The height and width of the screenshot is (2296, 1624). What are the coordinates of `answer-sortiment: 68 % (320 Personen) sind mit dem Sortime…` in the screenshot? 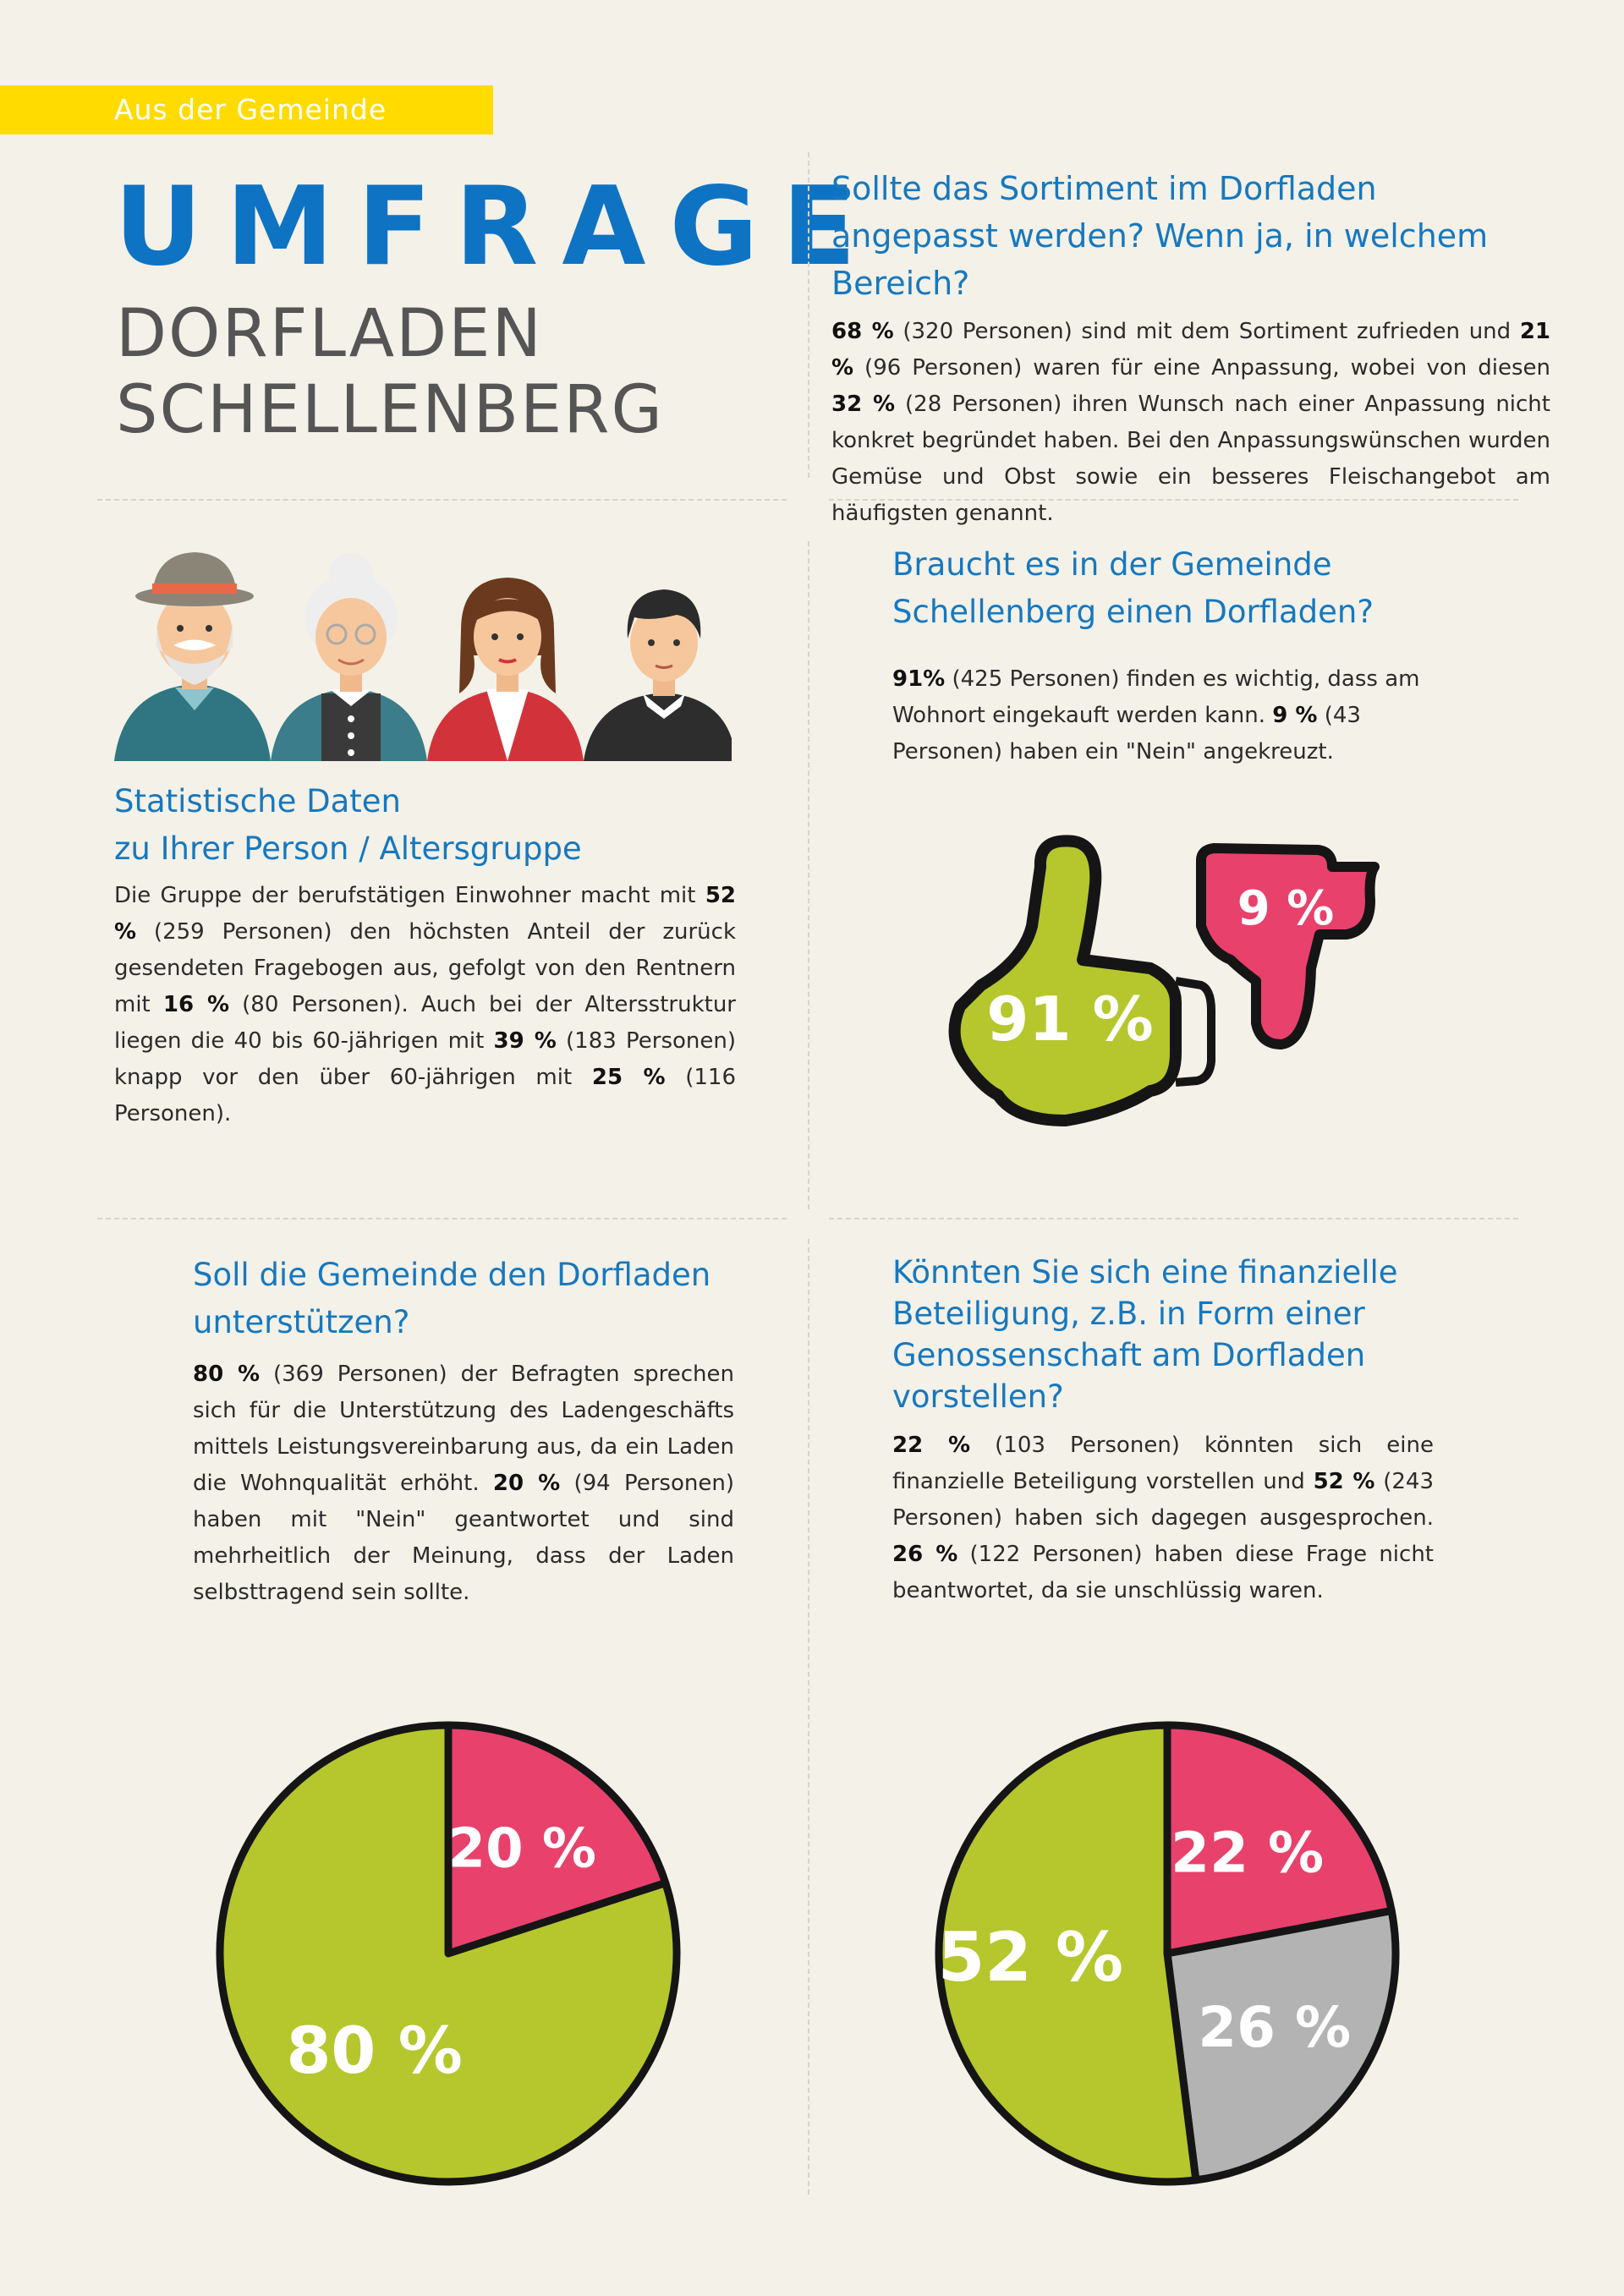 It's located at (1190, 422).